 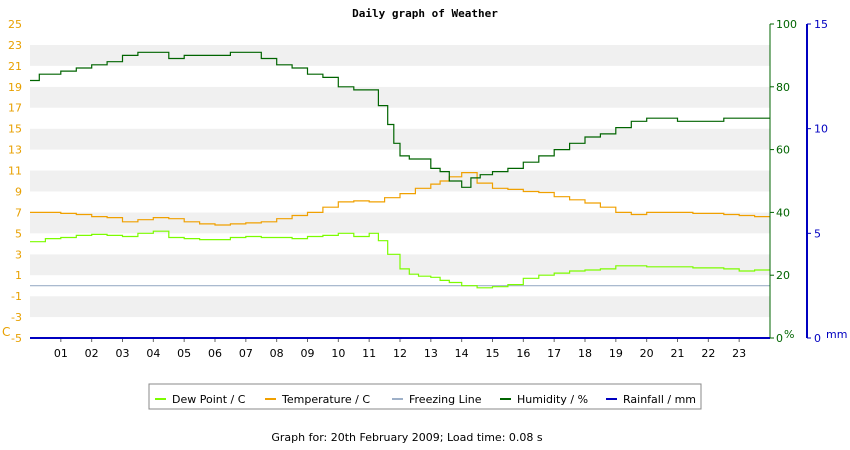 What do you see at coordinates (783, 212) in the screenshot?
I see `humidity-tick-label: 40` at bounding box center [783, 212].